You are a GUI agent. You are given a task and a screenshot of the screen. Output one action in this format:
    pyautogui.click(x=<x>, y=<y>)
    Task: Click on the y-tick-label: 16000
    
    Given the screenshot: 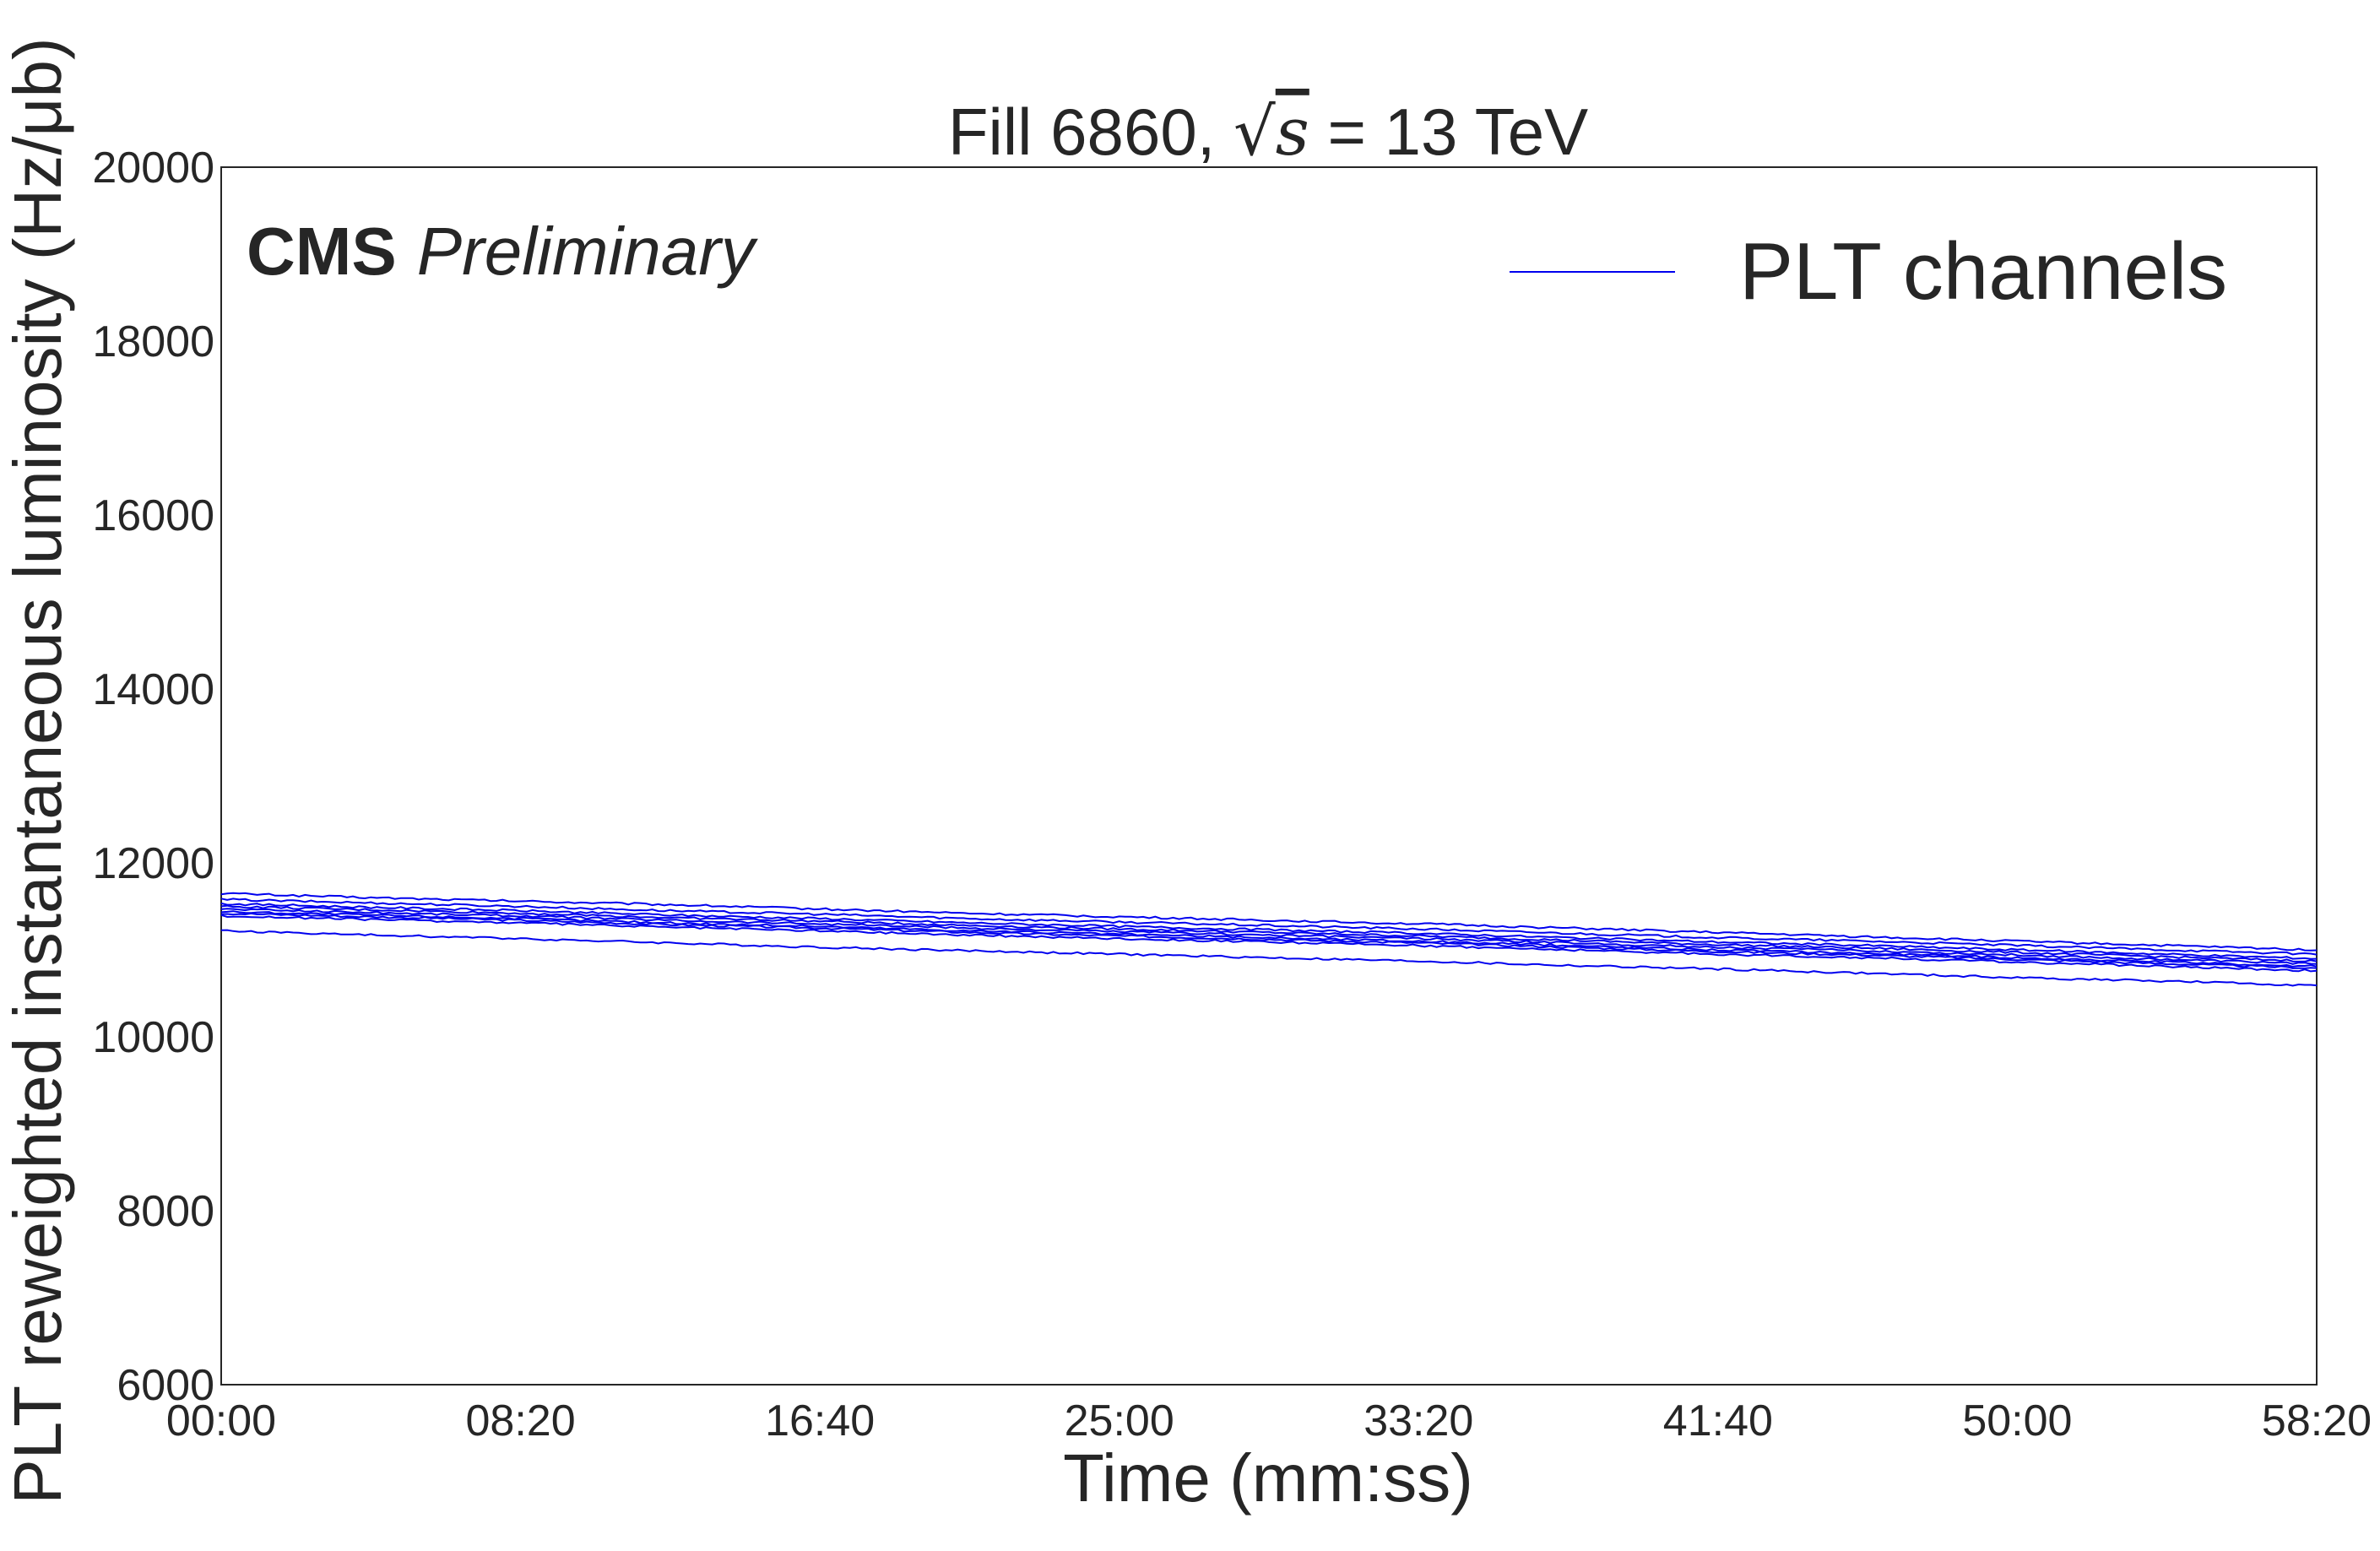 What is the action you would take?
    pyautogui.click(x=153, y=515)
    